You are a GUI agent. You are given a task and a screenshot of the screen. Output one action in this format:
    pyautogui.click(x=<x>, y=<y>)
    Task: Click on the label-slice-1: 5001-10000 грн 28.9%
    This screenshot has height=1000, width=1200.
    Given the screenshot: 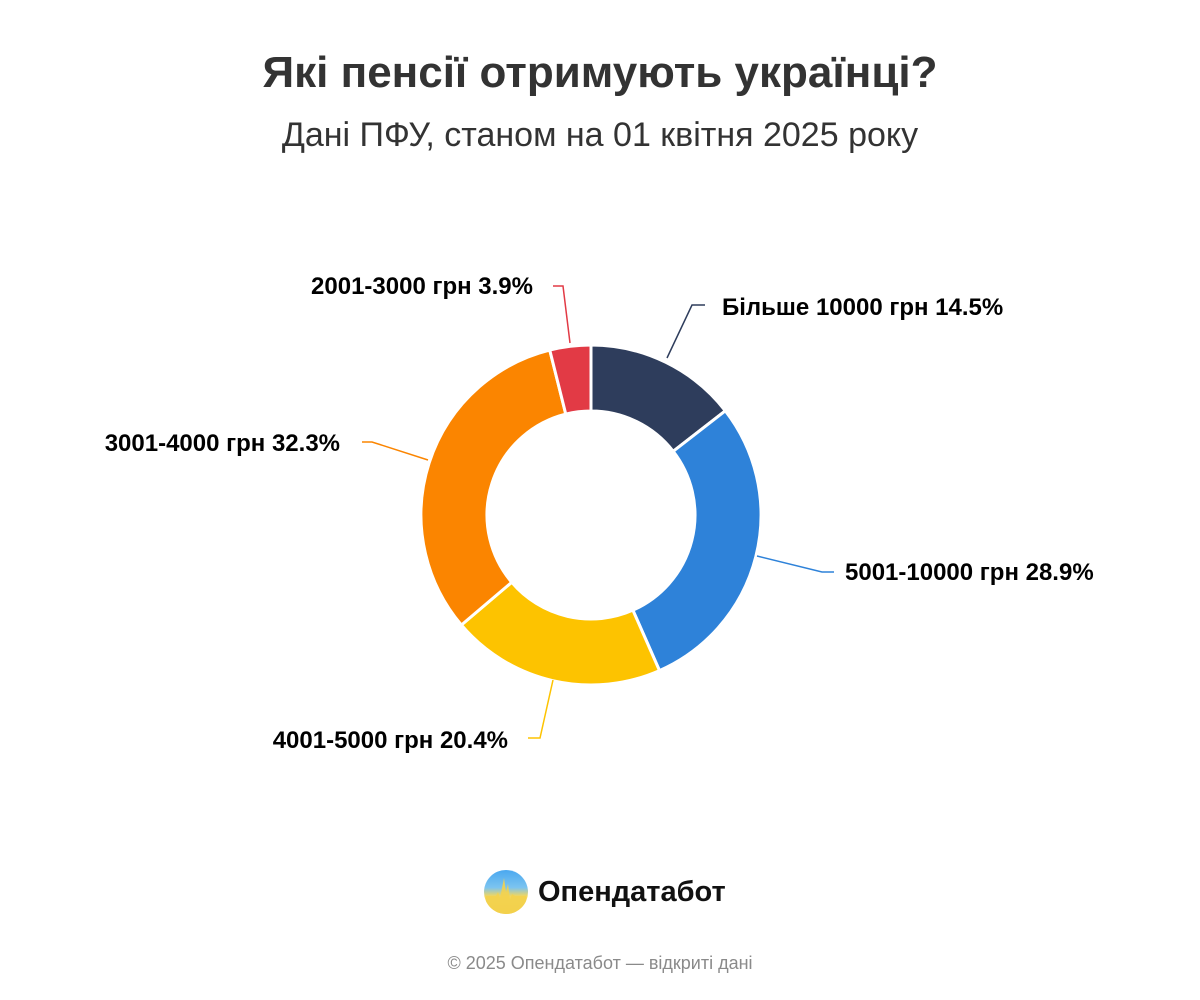 What is the action you would take?
    pyautogui.click(x=969, y=572)
    